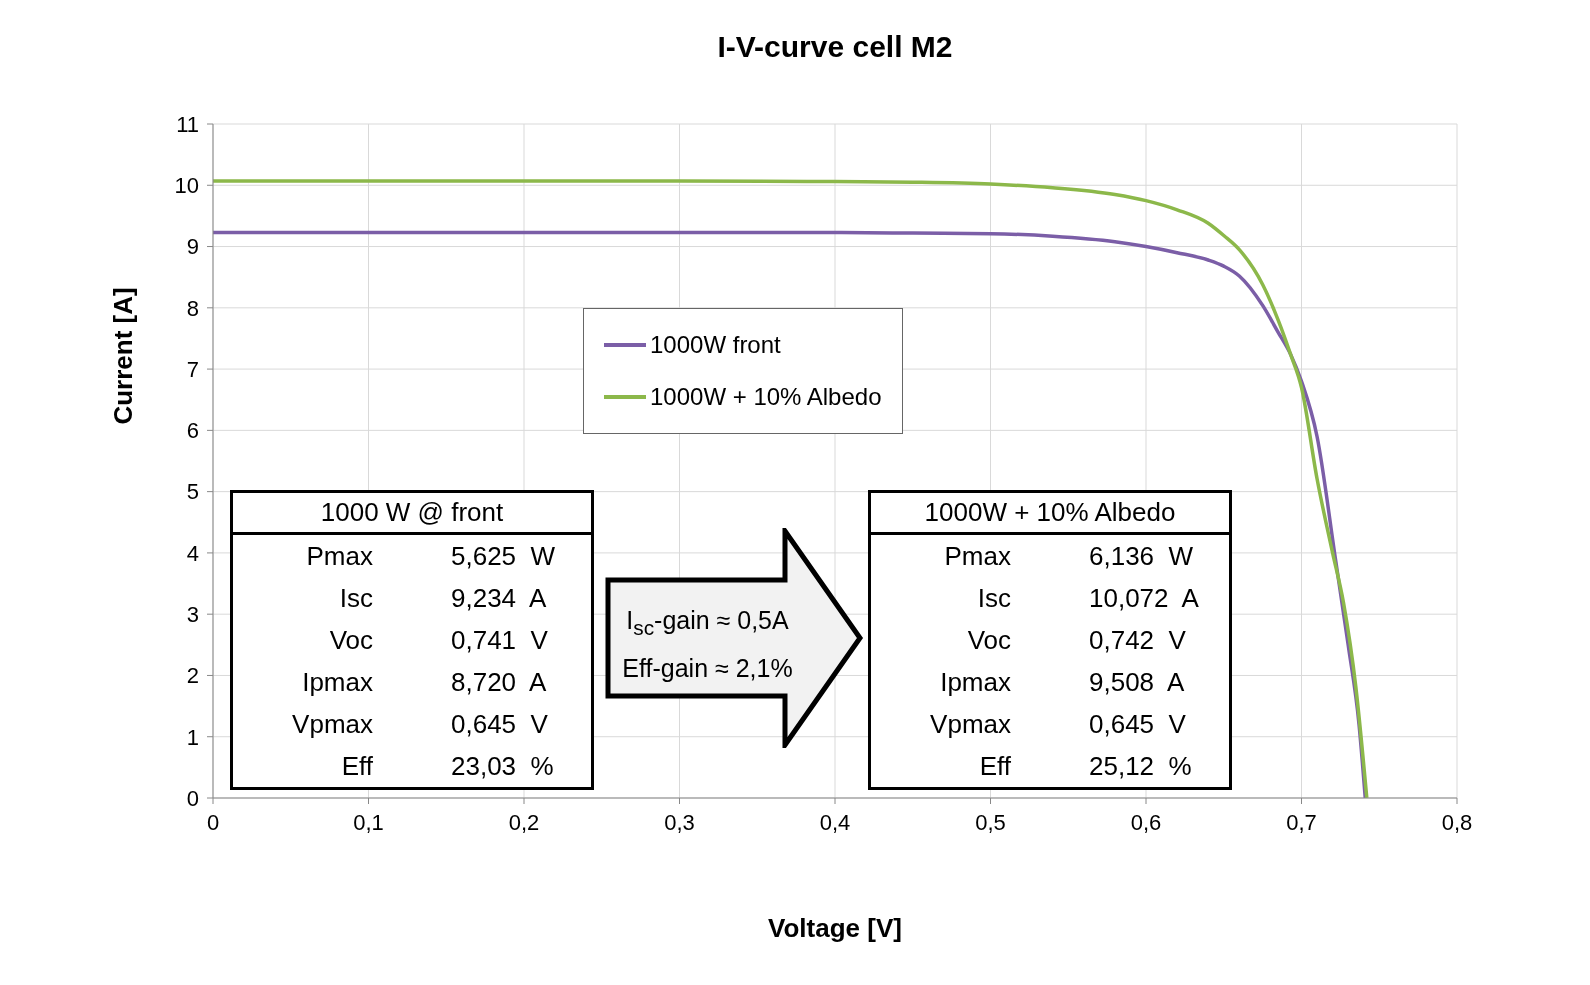 The height and width of the screenshot is (985, 1590). Describe the element at coordinates (1144, 598) in the screenshot. I see `annotation: 10,072 A` at that location.